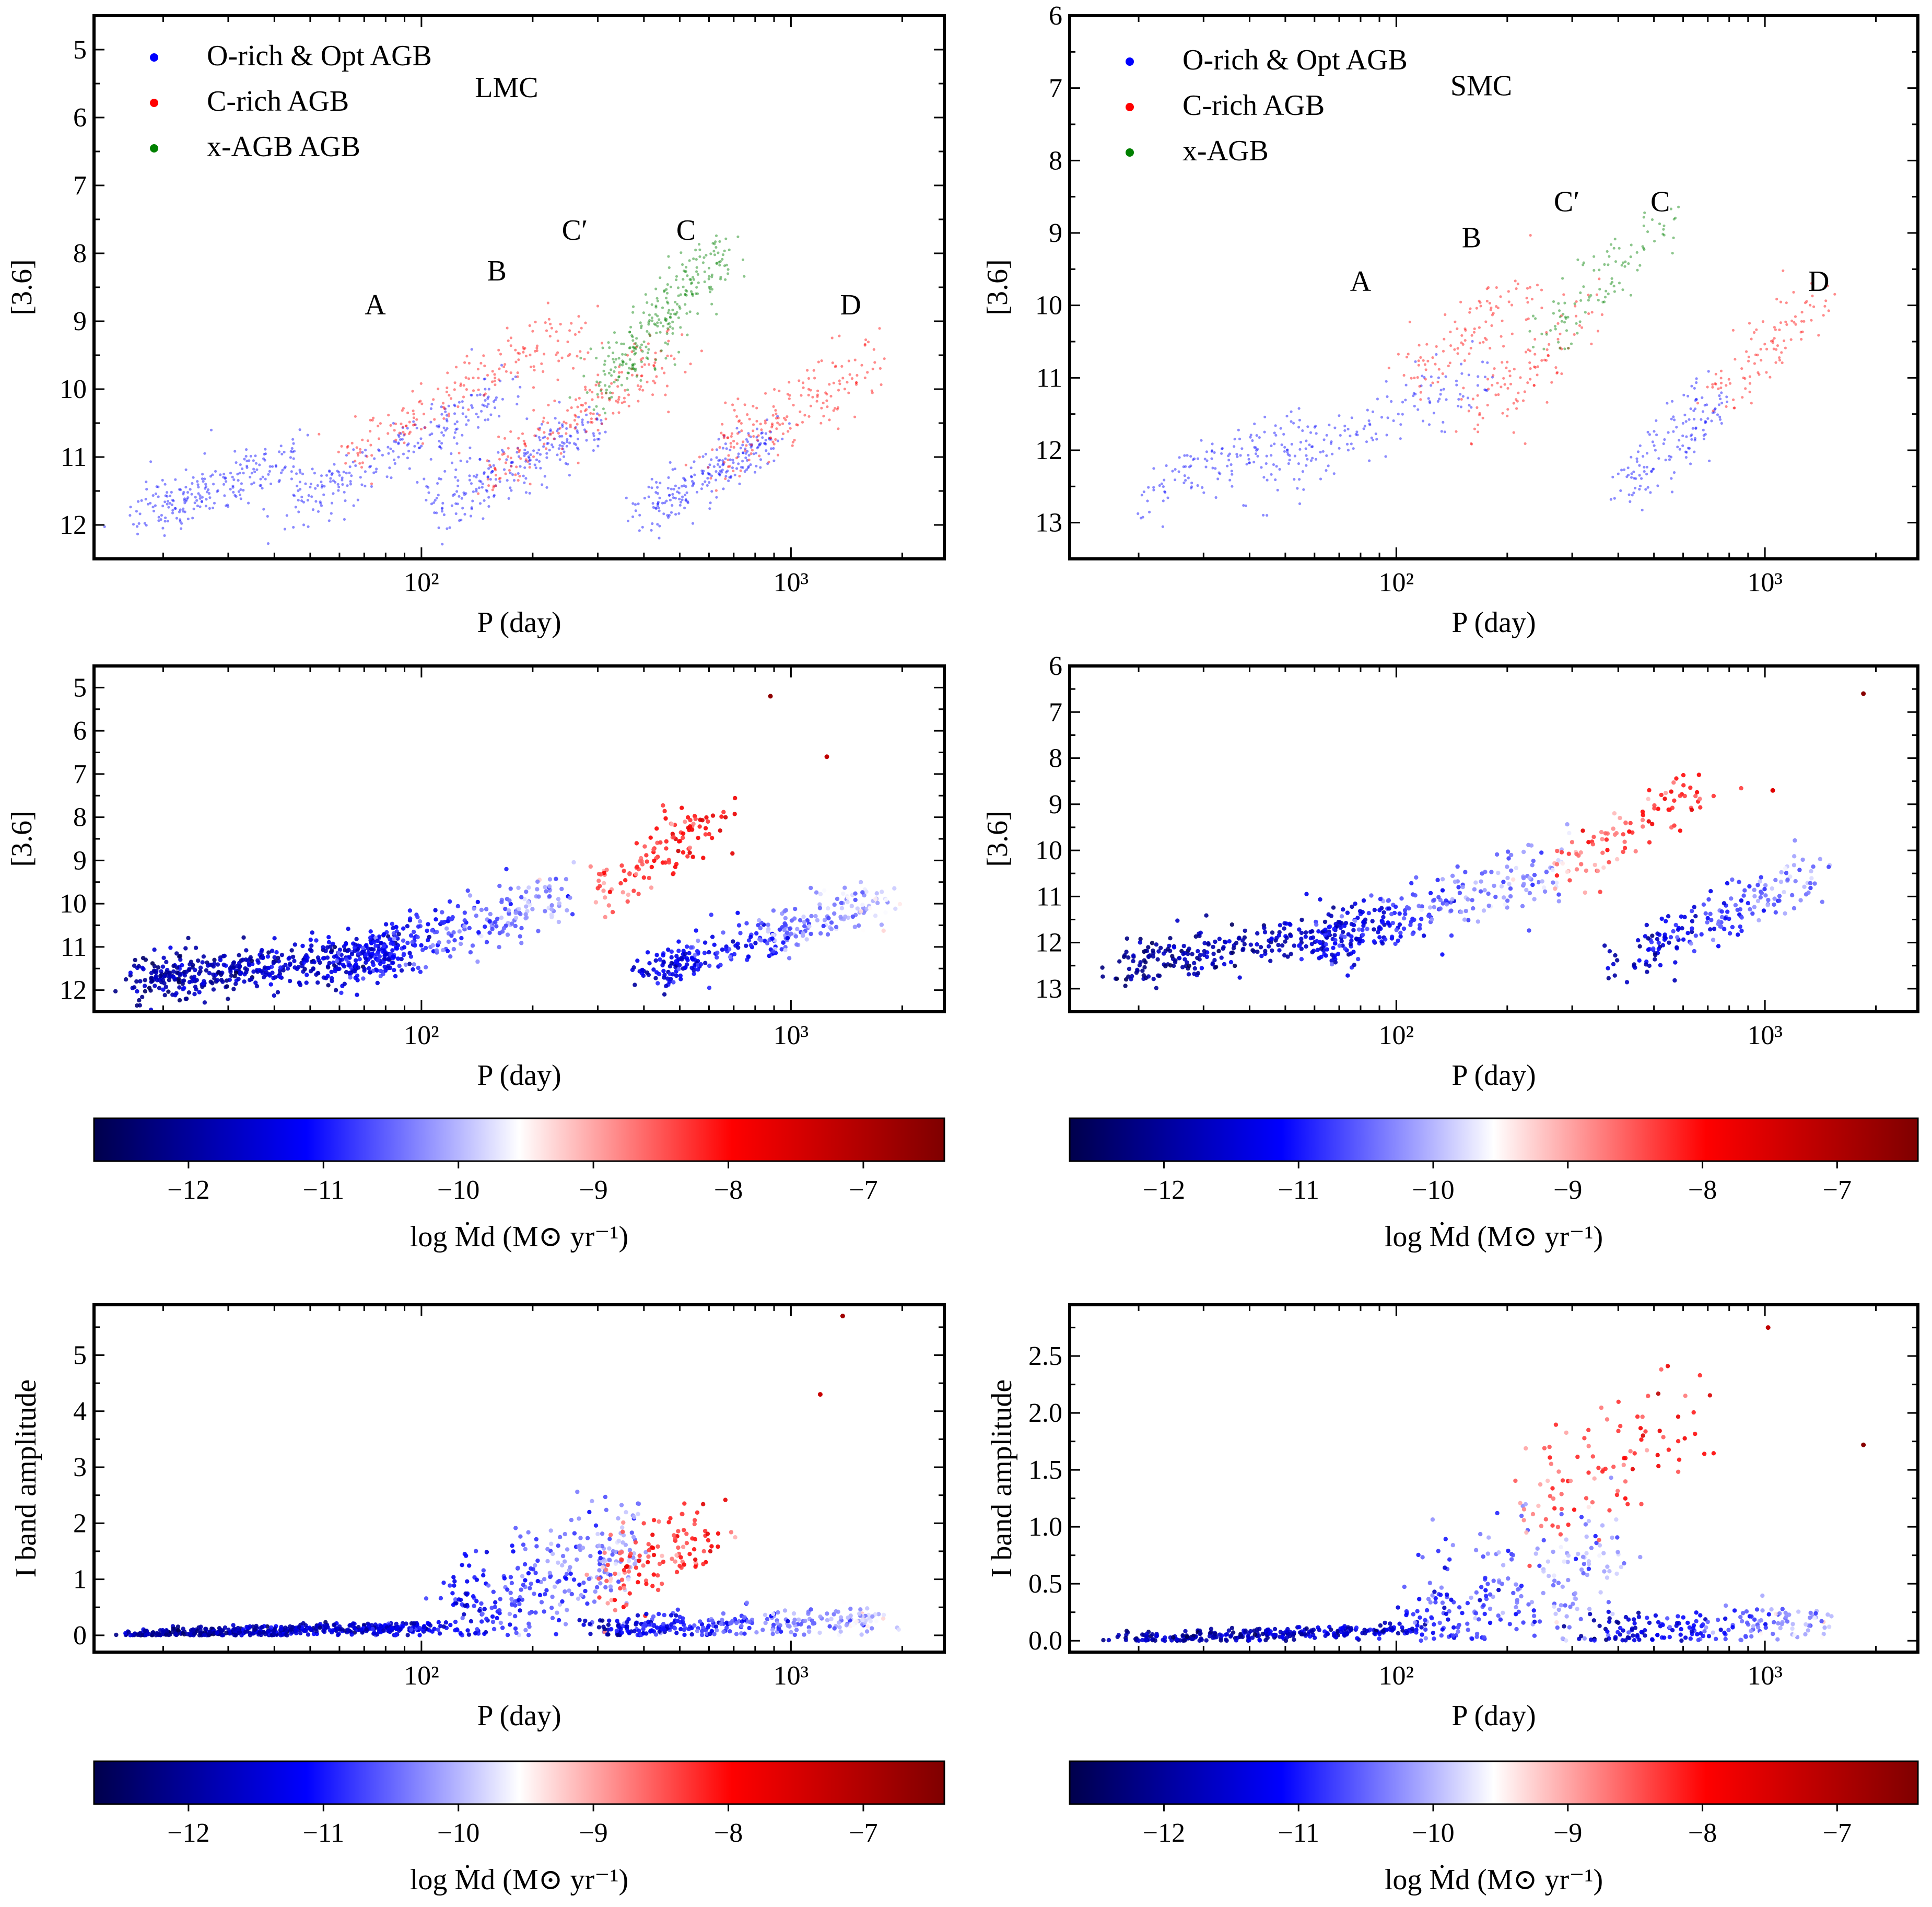  Describe the element at coordinates (278, 101) in the screenshot. I see `legend-label: C-rich AGB` at that location.